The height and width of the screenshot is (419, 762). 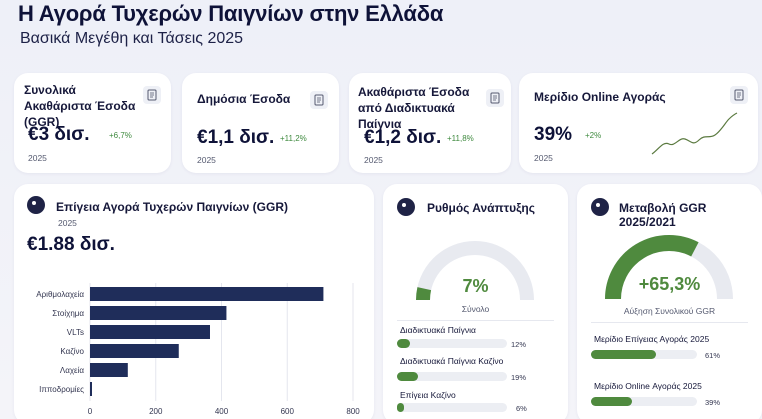 What do you see at coordinates (68, 313) in the screenshot?
I see `category-label: Στοίχημα` at bounding box center [68, 313].